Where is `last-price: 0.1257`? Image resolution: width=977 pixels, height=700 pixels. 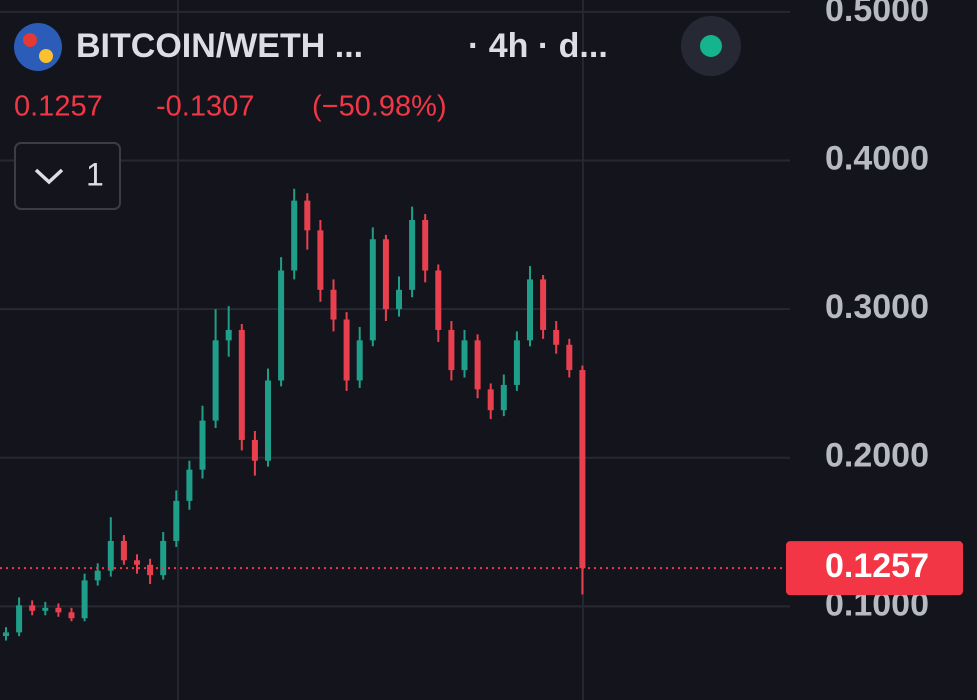 last-price: 0.1257 is located at coordinates (58, 107).